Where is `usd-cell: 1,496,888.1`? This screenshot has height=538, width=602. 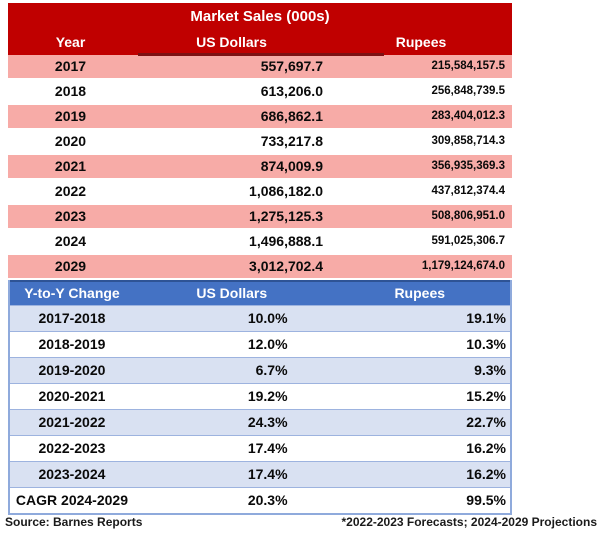 usd-cell: 1,496,888.1 is located at coordinates (286, 241).